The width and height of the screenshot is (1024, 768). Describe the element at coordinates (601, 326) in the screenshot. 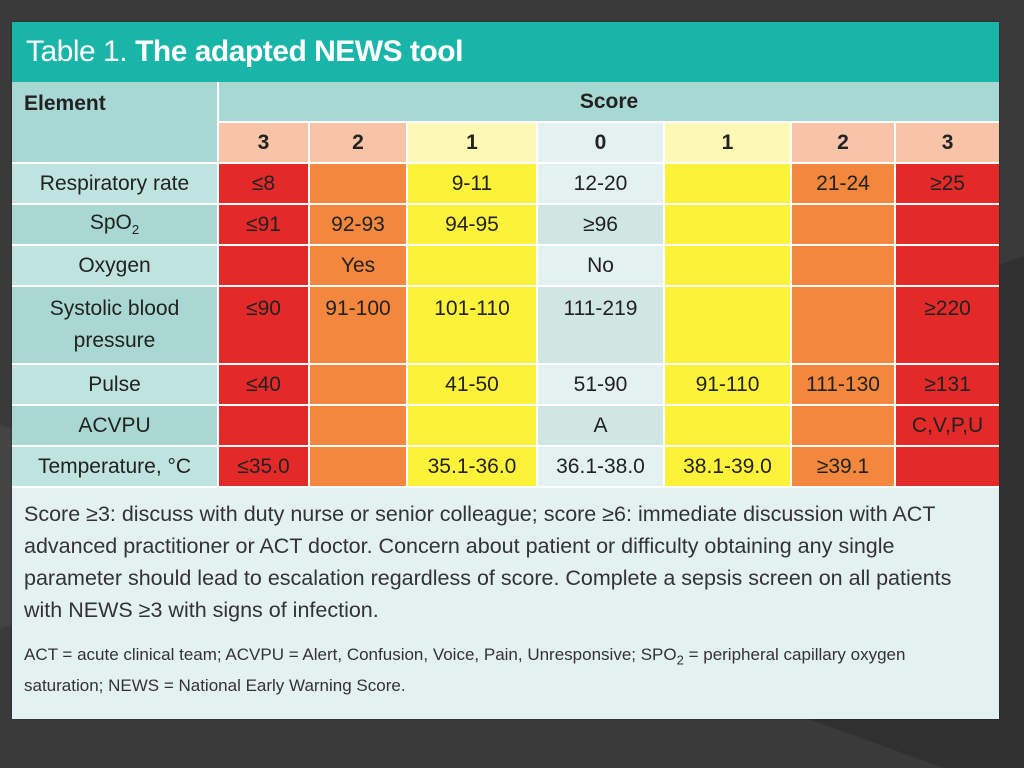

I see `cell: 111-219` at that location.